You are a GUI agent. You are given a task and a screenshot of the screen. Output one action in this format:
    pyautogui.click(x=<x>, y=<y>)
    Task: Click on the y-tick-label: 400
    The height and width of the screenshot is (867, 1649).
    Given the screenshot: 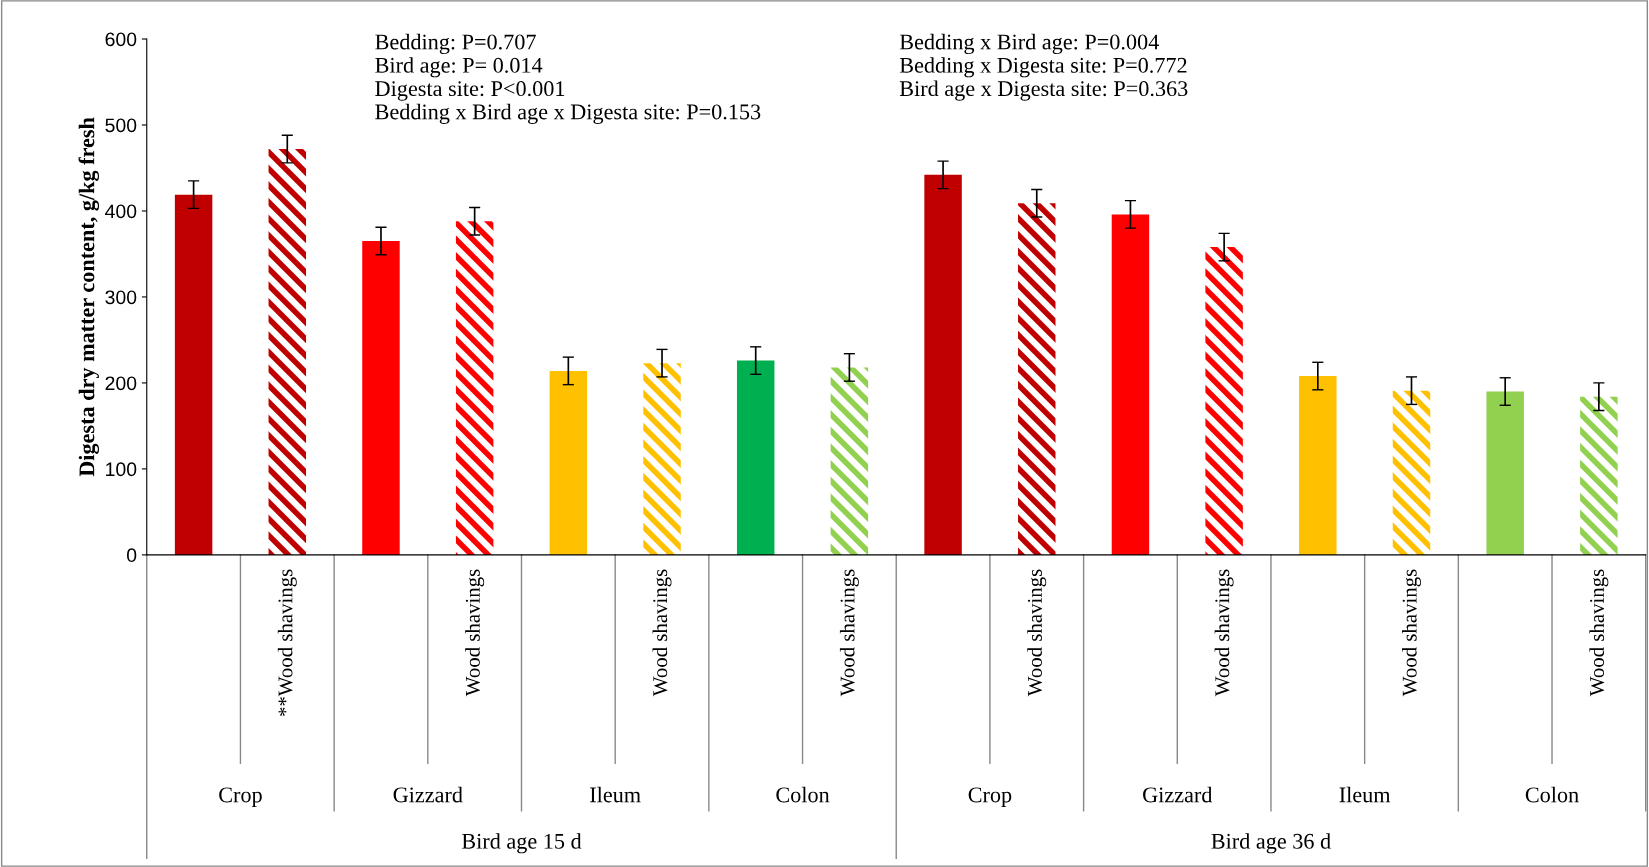 What is the action you would take?
    pyautogui.click(x=121, y=211)
    